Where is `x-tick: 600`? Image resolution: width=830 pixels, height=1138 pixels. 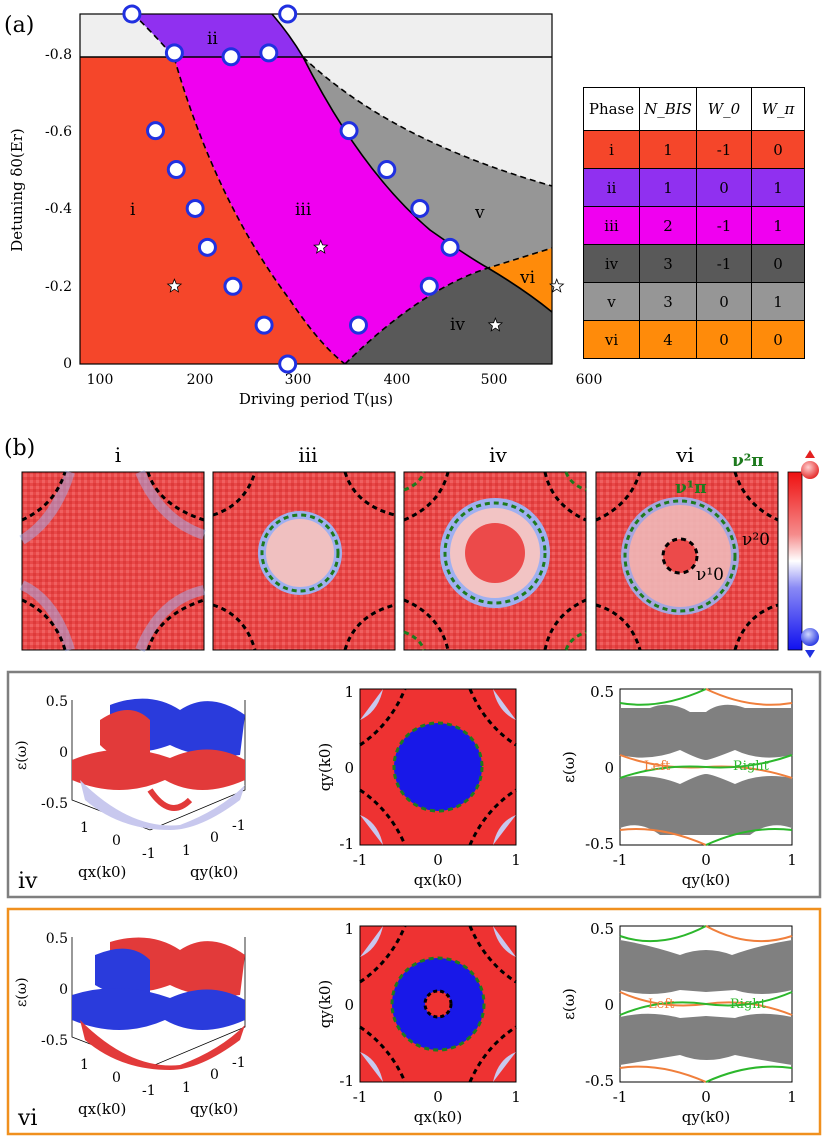
x-tick: 600 is located at coordinates (589, 380).